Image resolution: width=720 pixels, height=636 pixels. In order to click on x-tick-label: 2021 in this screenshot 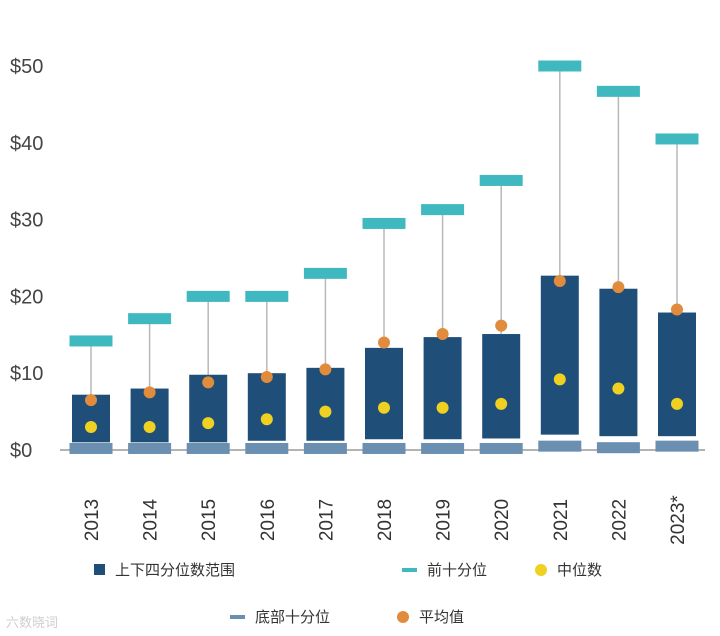, I will do `click(561, 520)`.